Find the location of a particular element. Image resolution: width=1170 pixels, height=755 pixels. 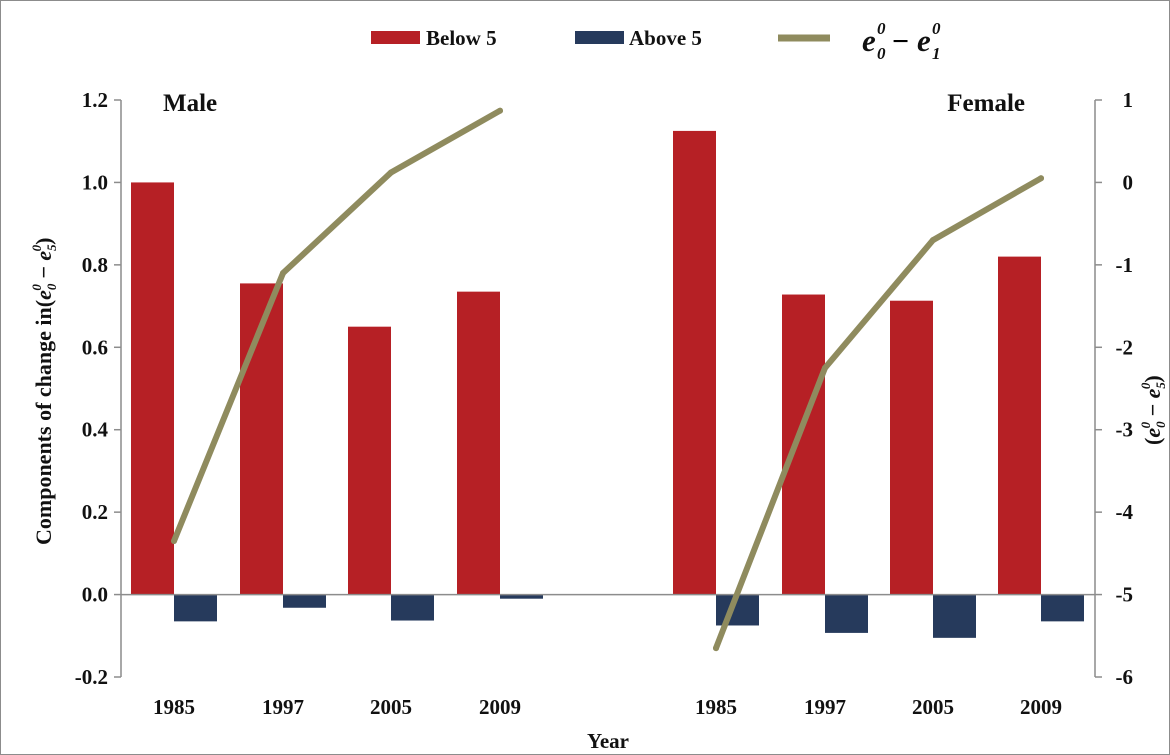

y-tick-left-label-2: 0.2 is located at coordinates (95, 512).